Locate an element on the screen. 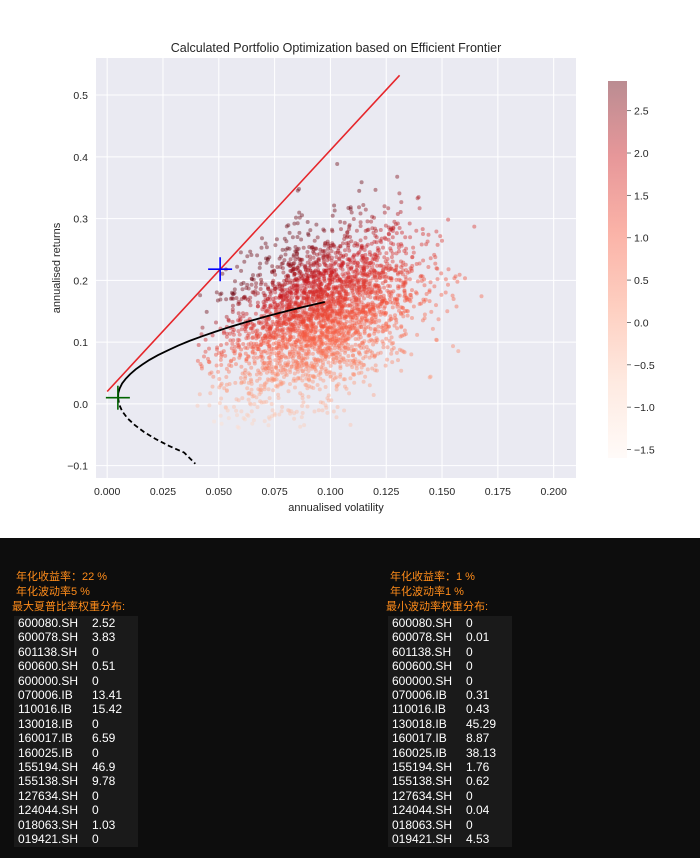  weight-value: 1.76 is located at coordinates (478, 767).